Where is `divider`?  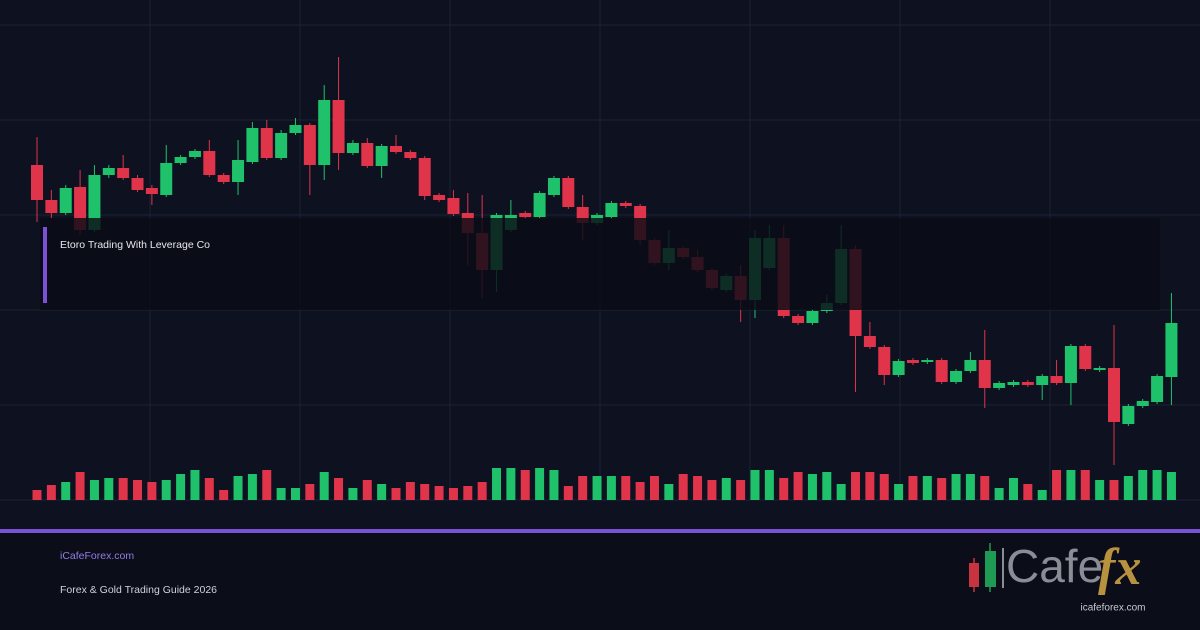 divider is located at coordinates (600, 531).